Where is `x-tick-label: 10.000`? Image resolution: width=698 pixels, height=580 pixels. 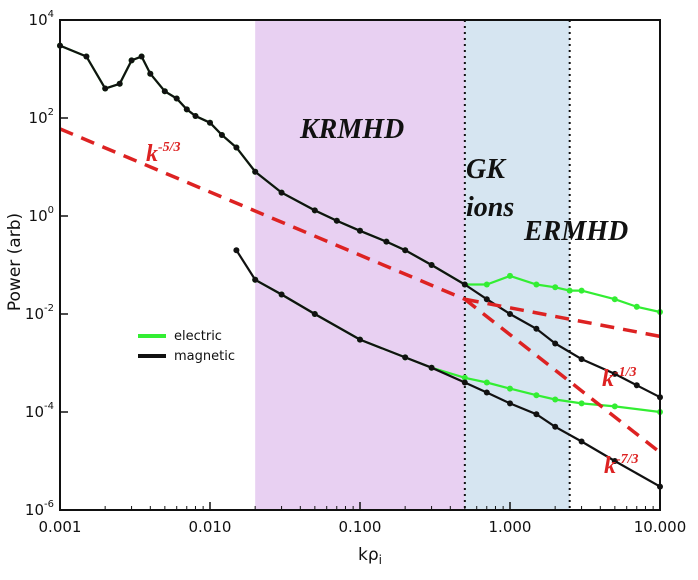 x-tick-label: 10.000 is located at coordinates (660, 527).